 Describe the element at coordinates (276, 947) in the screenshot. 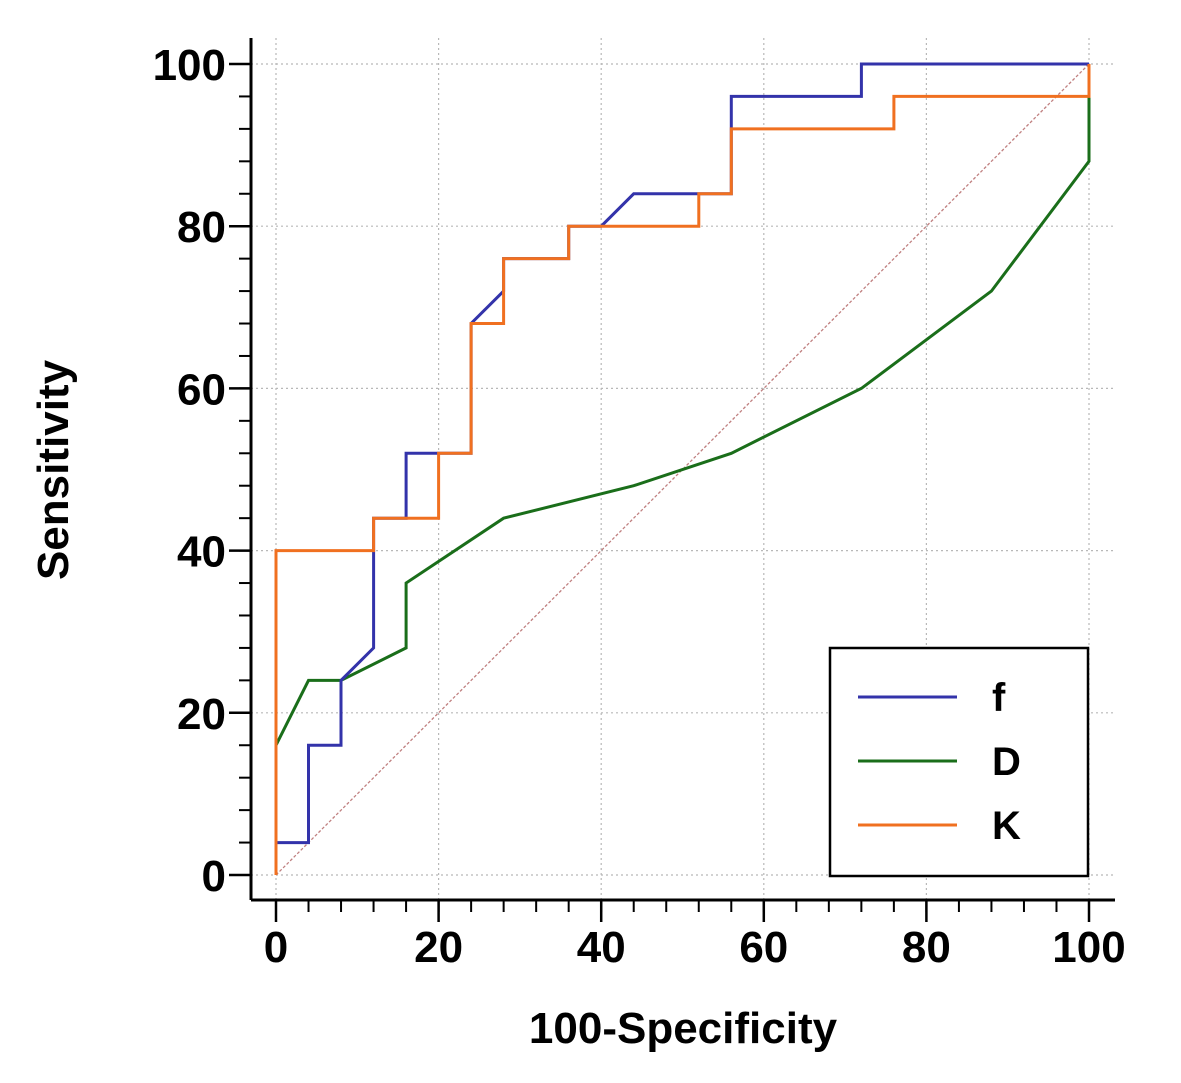

I see `x-tick-label-0: 0` at that location.